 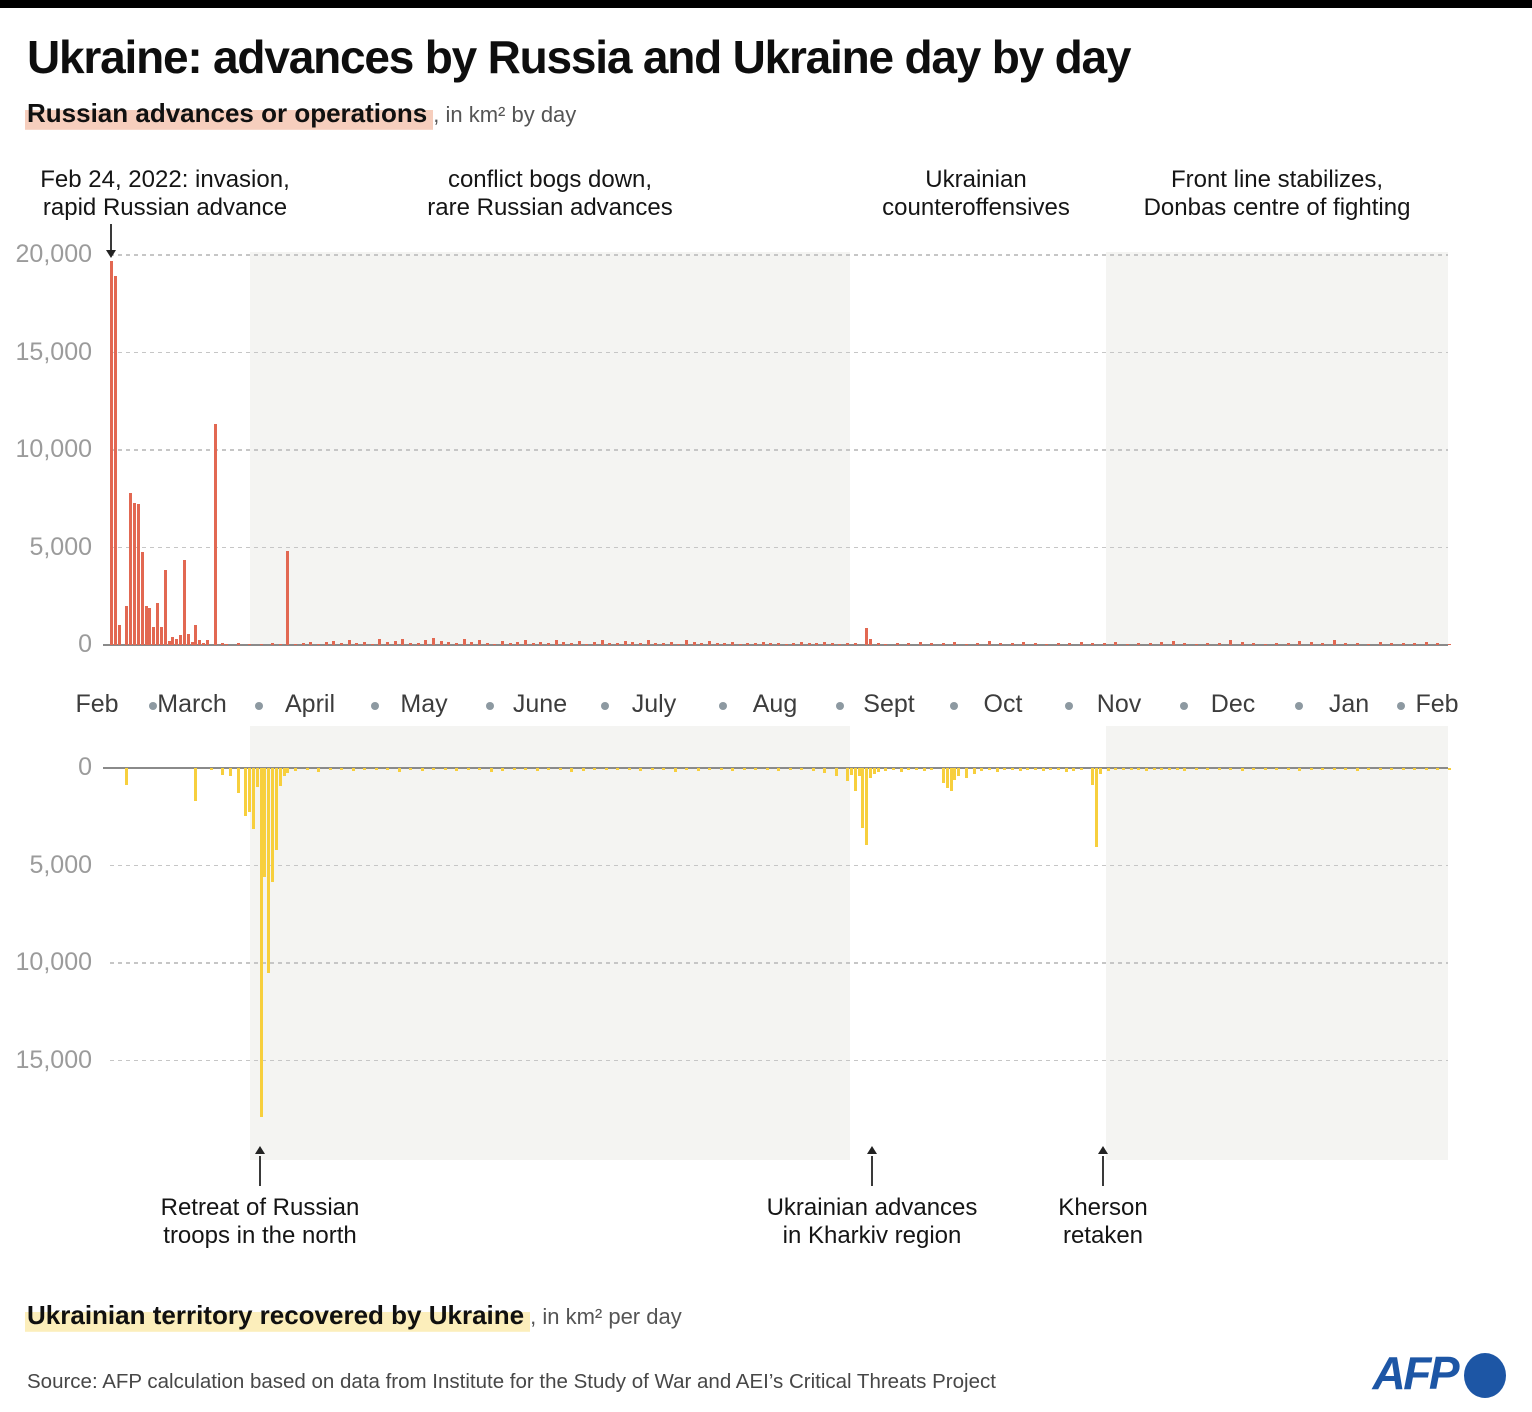 I want to click on month-label: Sept, so click(x=889, y=704).